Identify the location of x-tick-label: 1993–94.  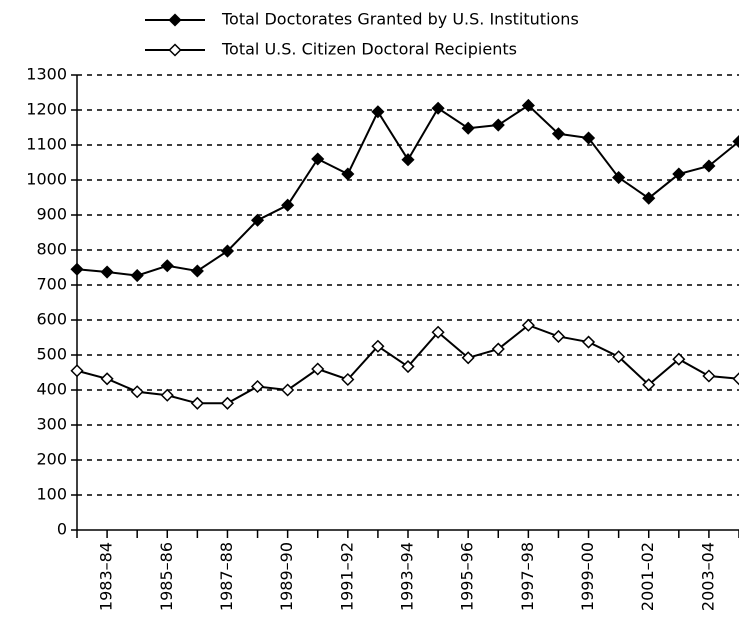
(407, 576).